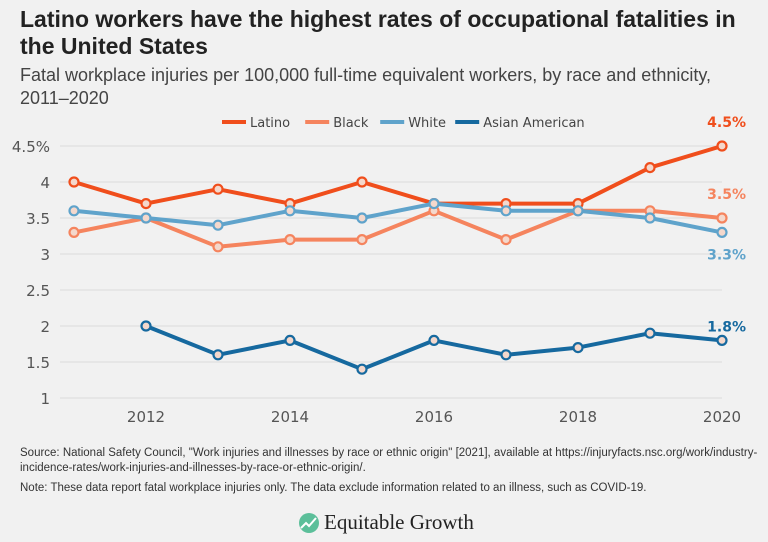 This screenshot has height=542, width=768. Describe the element at coordinates (45, 327) in the screenshot. I see `y-tick-label: 2` at that location.